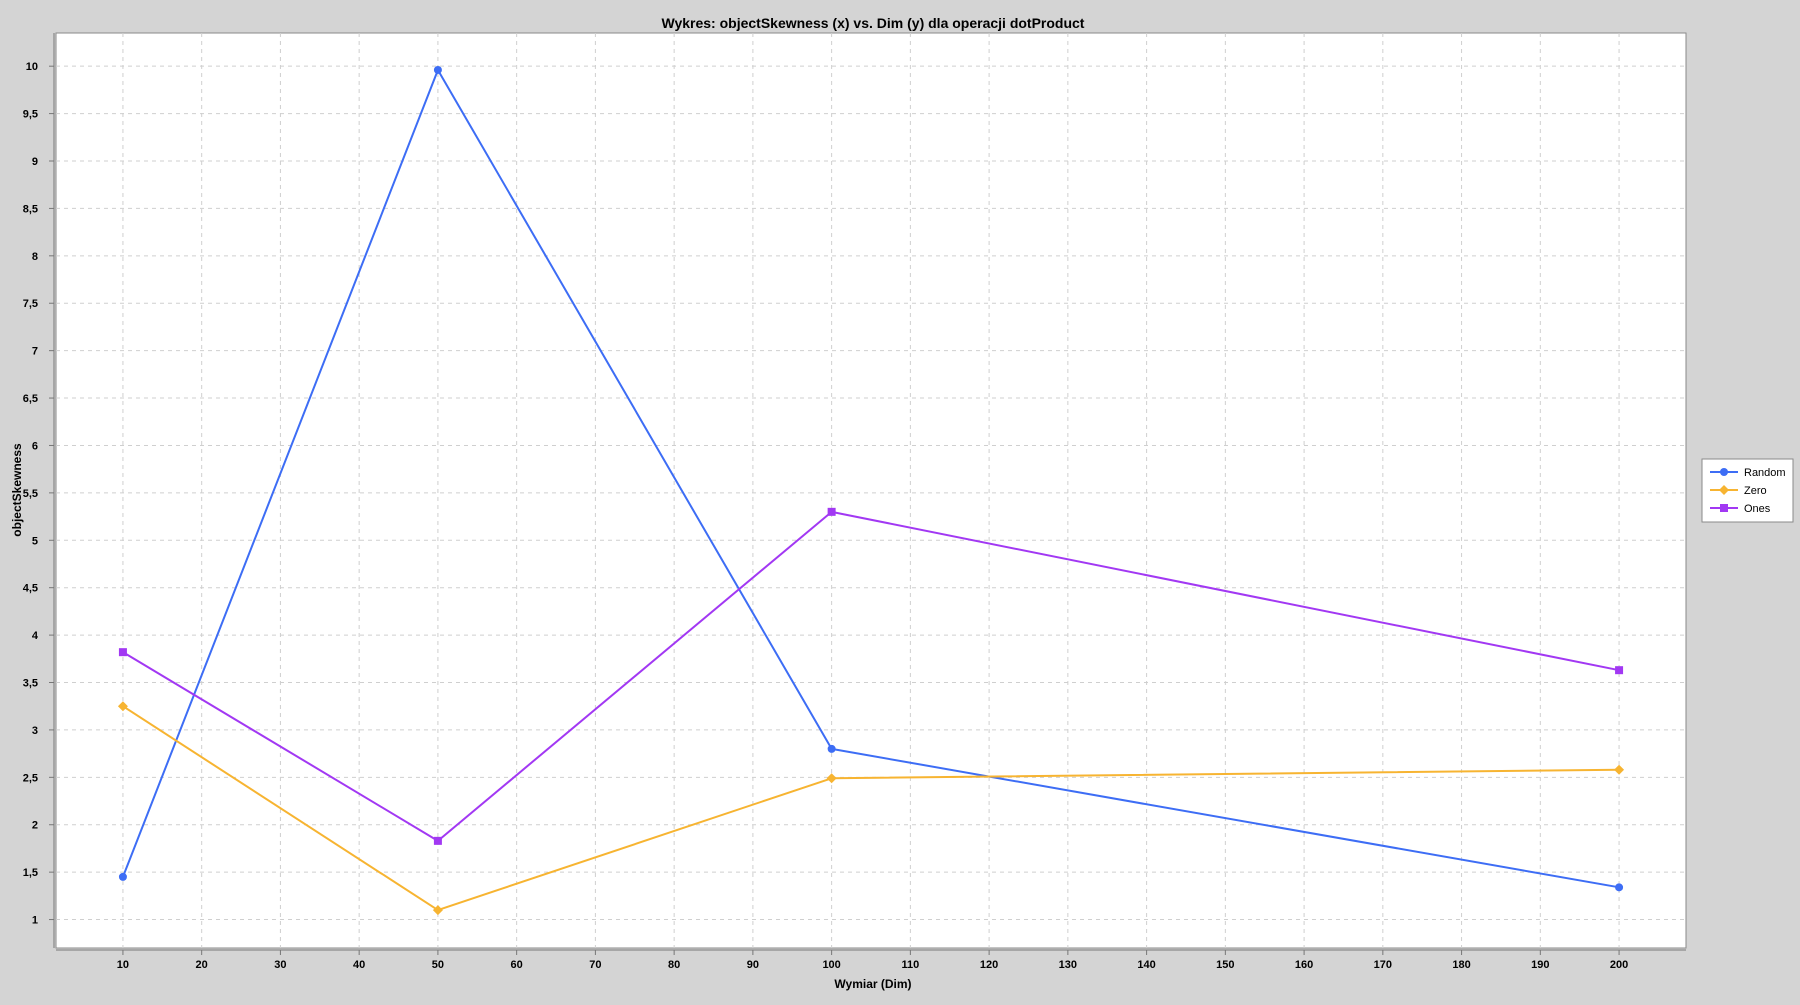 This screenshot has width=1800, height=1005. Describe the element at coordinates (35, 162) in the screenshot. I see `y-tick-label: 9` at that location.